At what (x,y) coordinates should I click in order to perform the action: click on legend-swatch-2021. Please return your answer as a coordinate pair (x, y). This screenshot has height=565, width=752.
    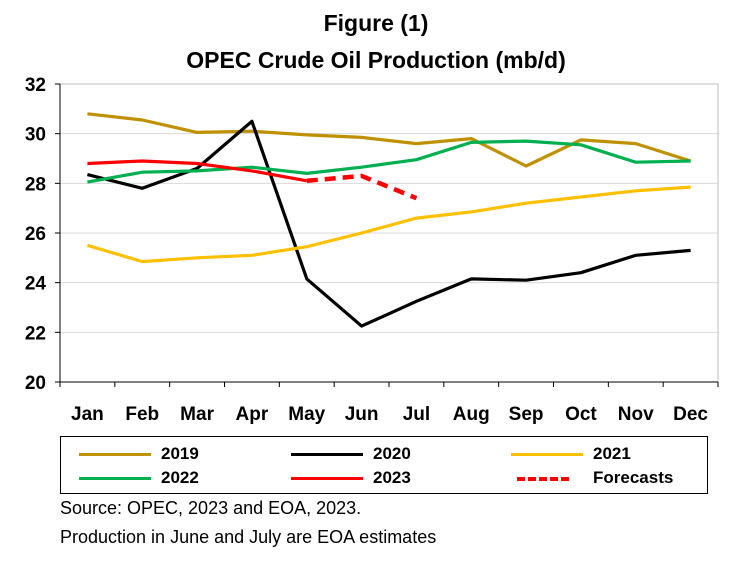
    Looking at the image, I should click on (547, 454).